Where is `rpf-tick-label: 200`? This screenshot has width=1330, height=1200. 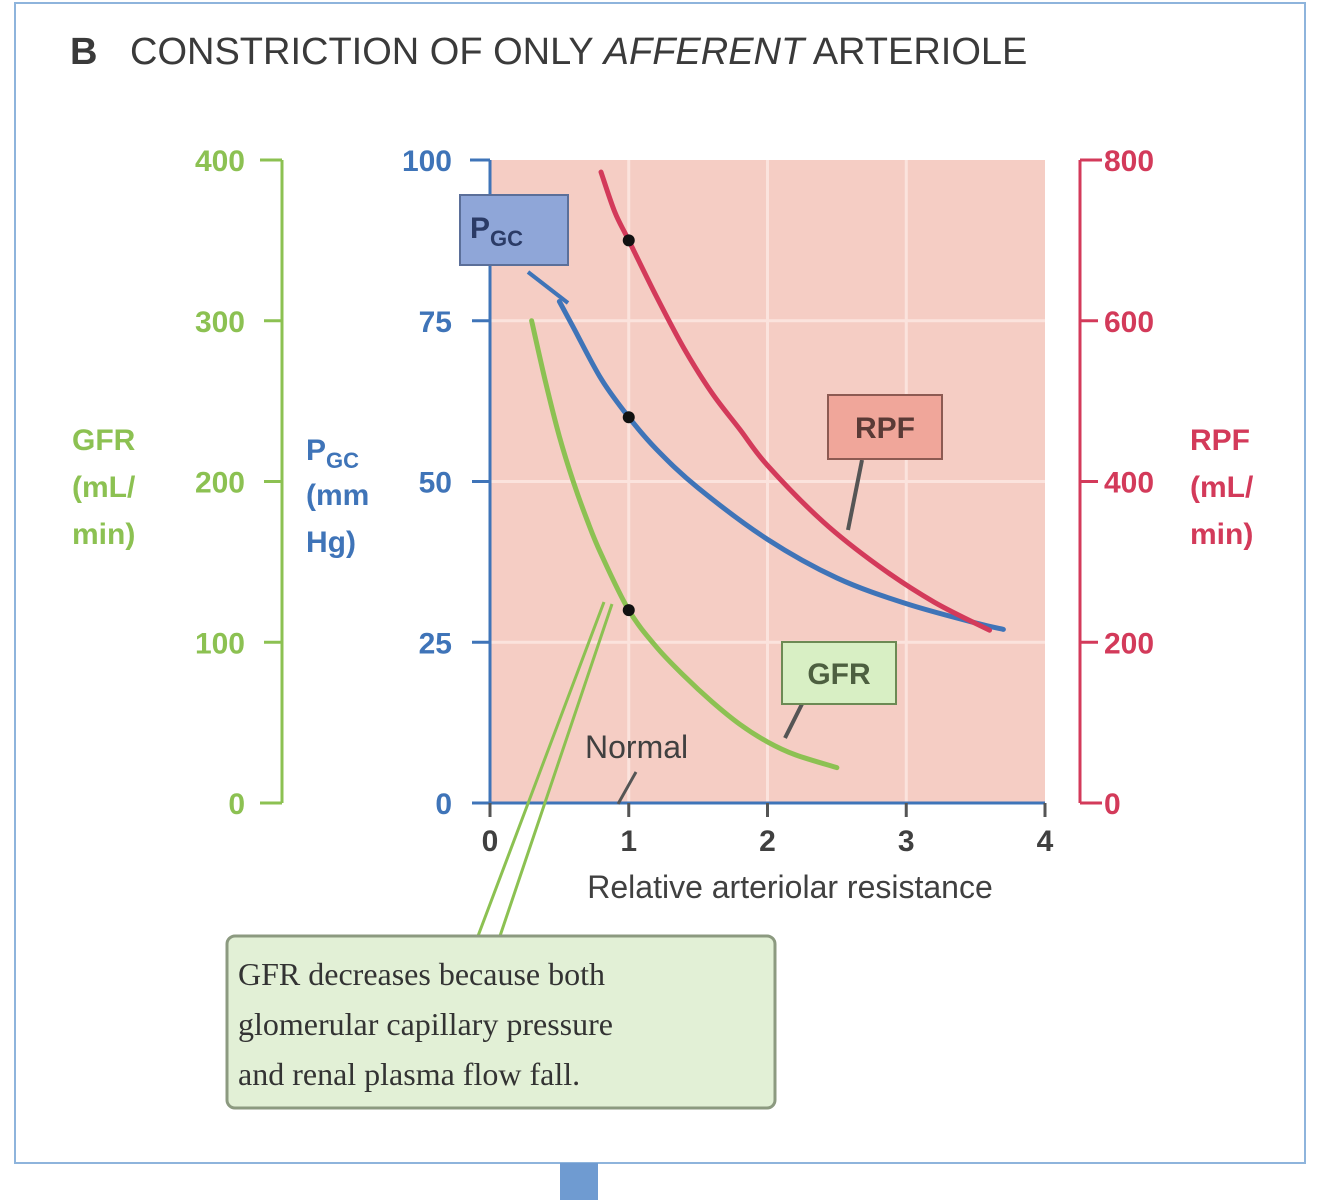 rpf-tick-label: 200 is located at coordinates (1129, 643).